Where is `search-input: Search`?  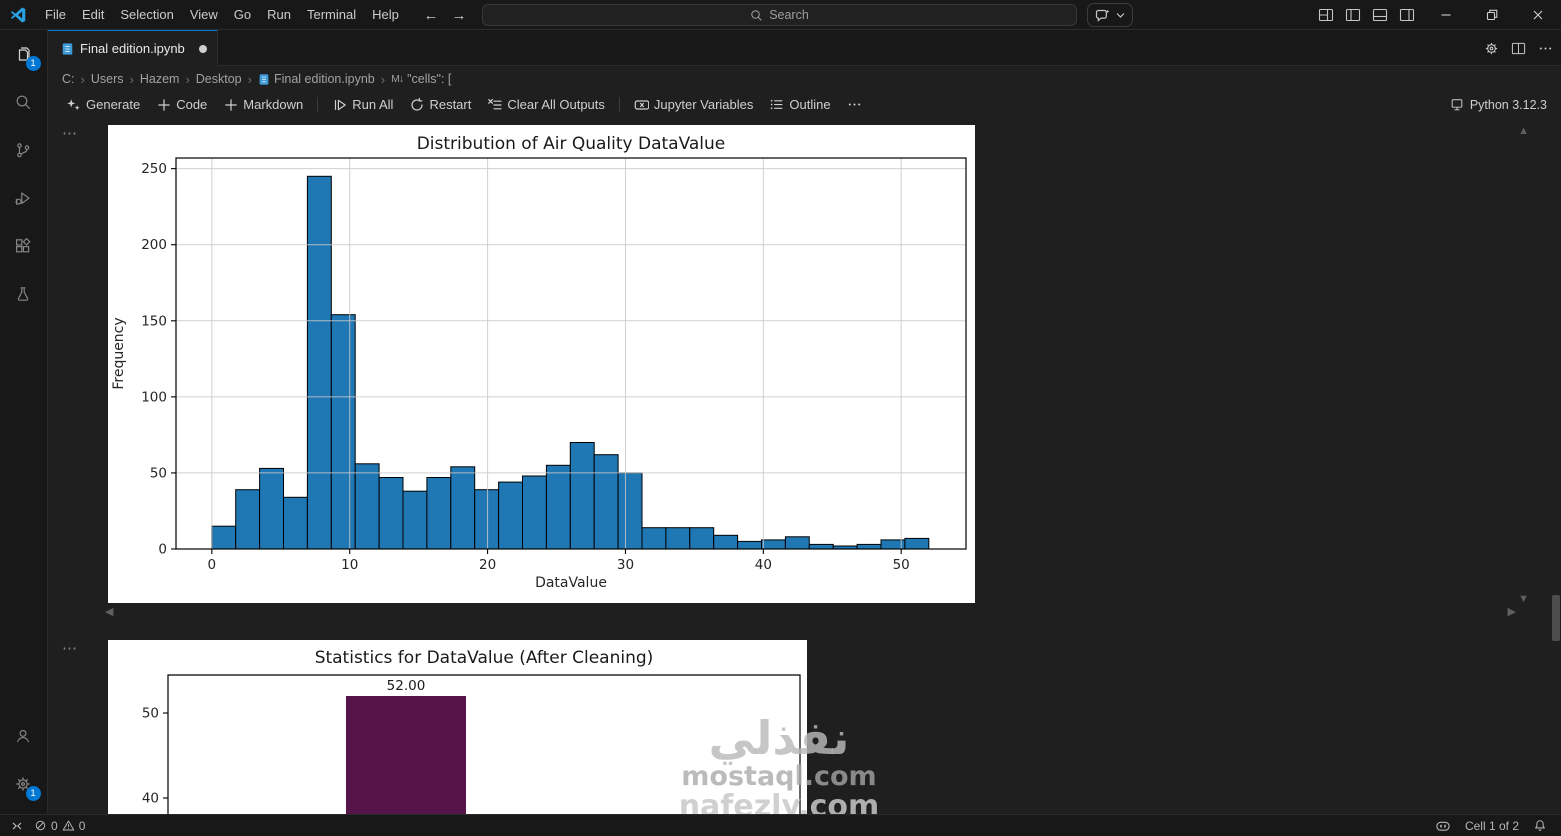
search-input: Search is located at coordinates (779, 15).